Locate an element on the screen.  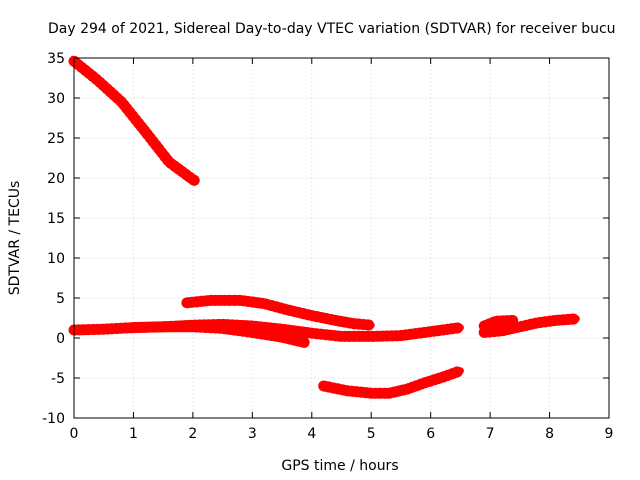
x-tick-label: 8 is located at coordinates (549, 434).